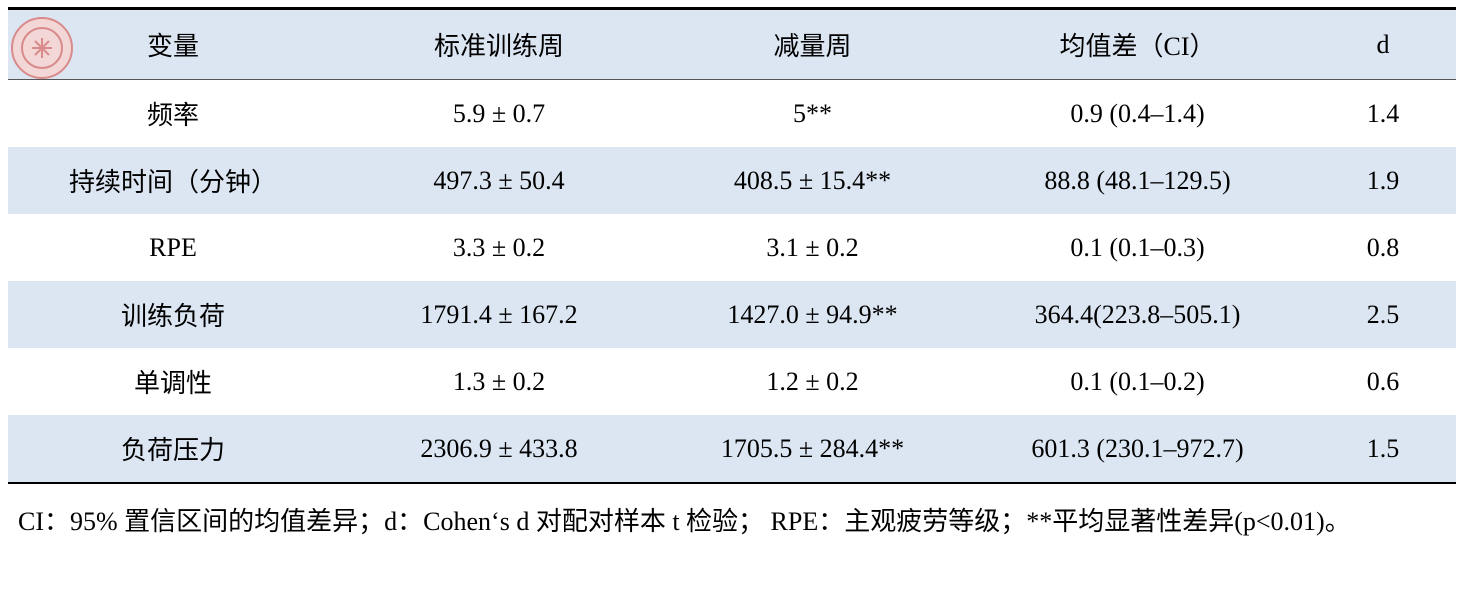 The width and height of the screenshot is (1462, 592). I want to click on table-cell: 5**, so click(812, 113).